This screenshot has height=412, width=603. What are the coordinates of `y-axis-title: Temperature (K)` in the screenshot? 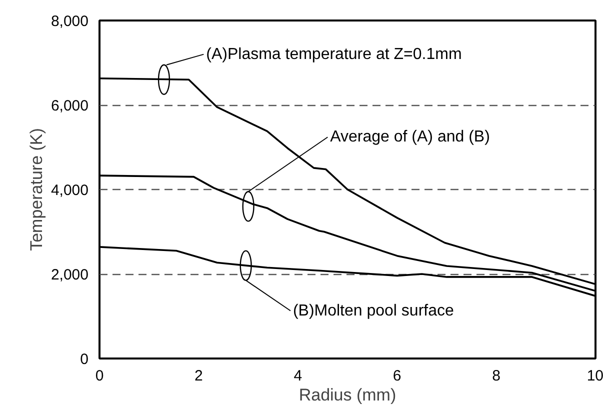 It's located at (36, 189).